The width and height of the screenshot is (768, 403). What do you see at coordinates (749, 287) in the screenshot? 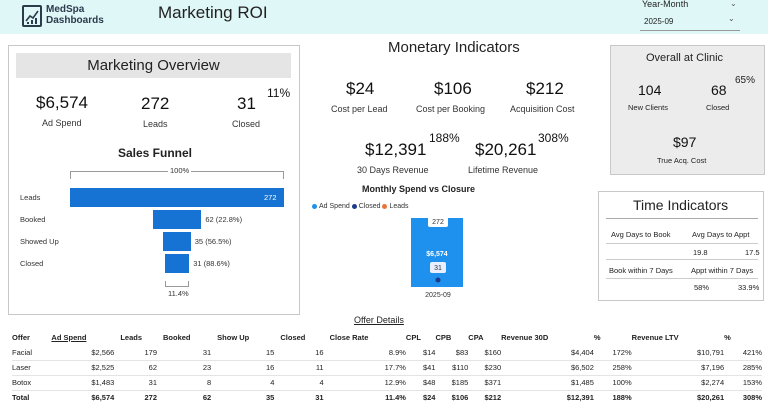
I see `appt-7-days-value: 33.9%` at bounding box center [749, 287].